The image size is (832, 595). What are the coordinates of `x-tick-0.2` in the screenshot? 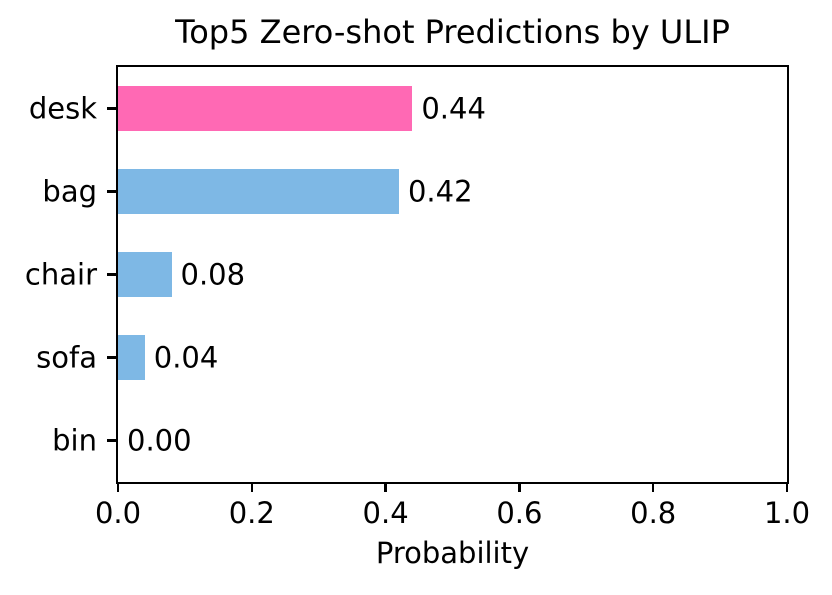 It's located at (252, 487).